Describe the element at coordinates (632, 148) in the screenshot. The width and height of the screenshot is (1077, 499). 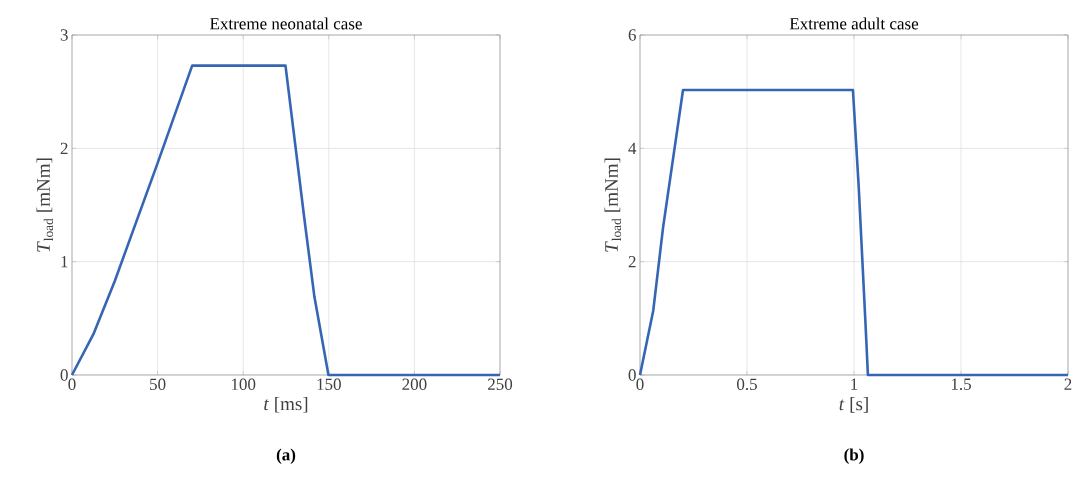
I see `y-tick-label: 4` at that location.